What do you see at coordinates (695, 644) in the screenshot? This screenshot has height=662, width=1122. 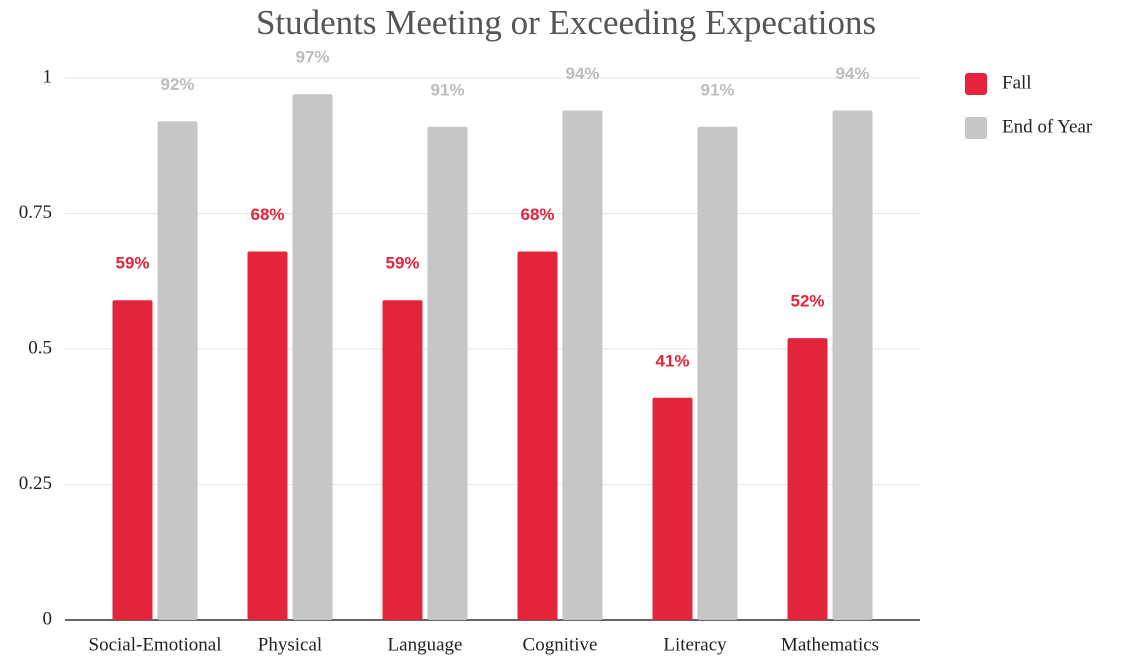 I see `x-tick-label: Literacy` at bounding box center [695, 644].